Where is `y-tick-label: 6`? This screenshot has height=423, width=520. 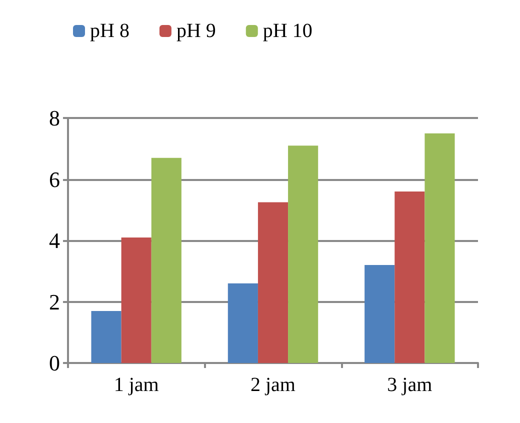 y-tick-label: 6 is located at coordinates (54, 179).